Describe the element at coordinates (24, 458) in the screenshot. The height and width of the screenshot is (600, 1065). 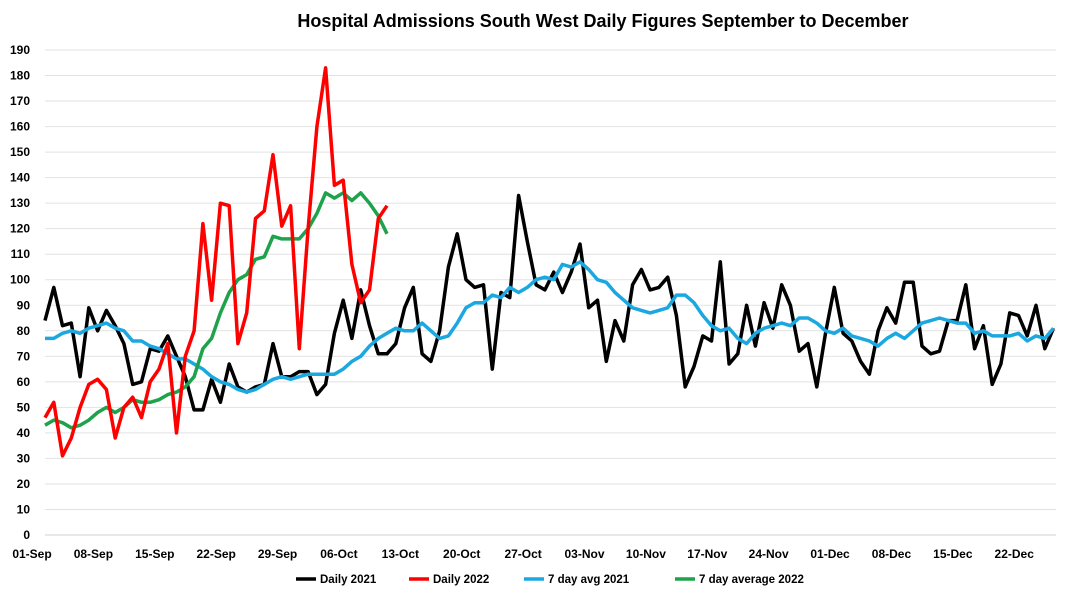
I see `y-tick-label: 30` at that location.